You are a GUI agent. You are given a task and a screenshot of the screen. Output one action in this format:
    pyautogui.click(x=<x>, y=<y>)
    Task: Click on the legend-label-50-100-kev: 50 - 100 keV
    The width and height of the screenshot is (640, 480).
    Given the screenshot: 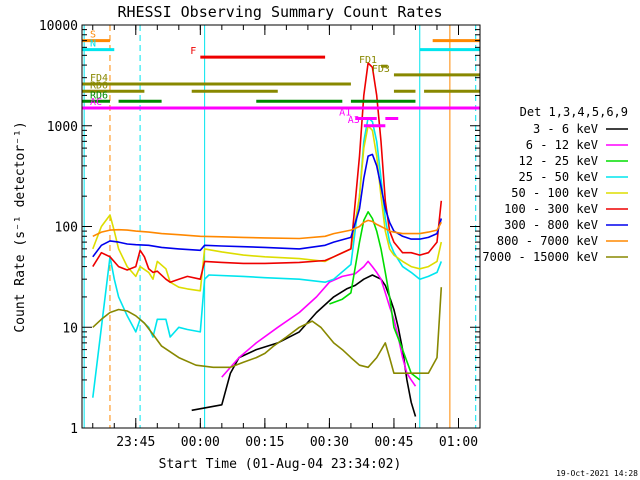 What is the action you would take?
    pyautogui.click(x=554, y=193)
    